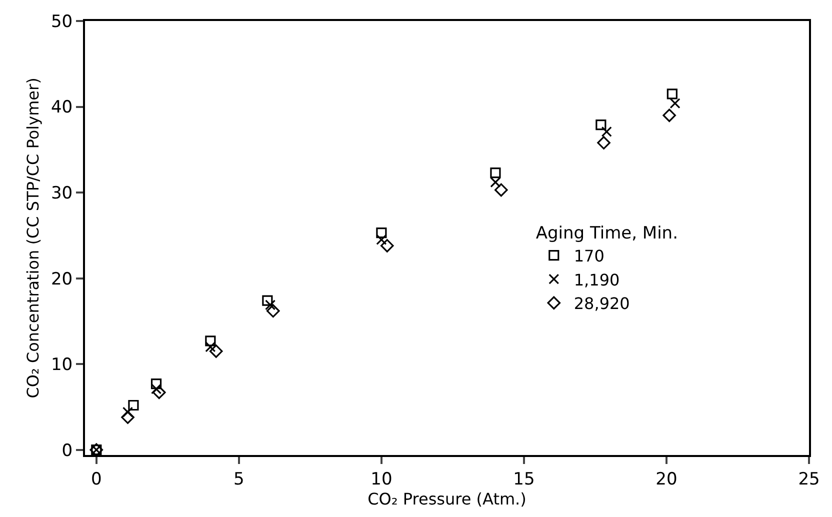  What do you see at coordinates (597, 280) in the screenshot?
I see `legend-label: 1,190` at bounding box center [597, 280].